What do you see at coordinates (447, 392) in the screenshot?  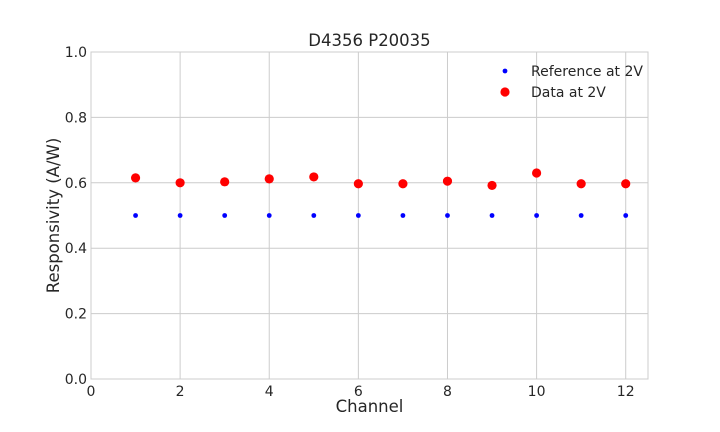 I see `x-tick-label: 8` at bounding box center [447, 392].